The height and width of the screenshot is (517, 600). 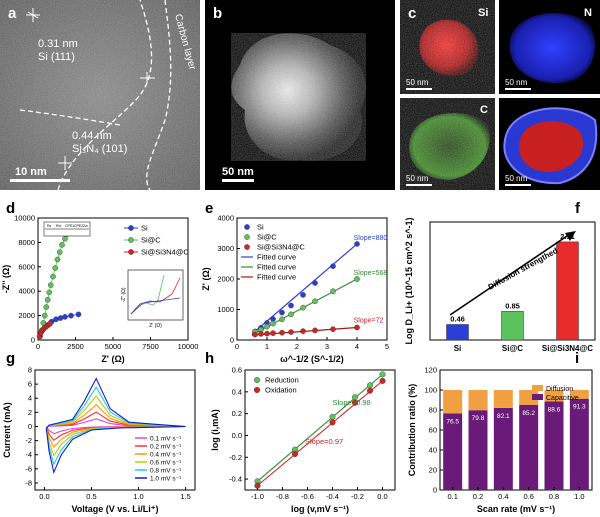 What do you see at coordinates (357, 496) in the screenshot?
I see `chart-h-xtick-label-4: -0.2` at bounding box center [357, 496].